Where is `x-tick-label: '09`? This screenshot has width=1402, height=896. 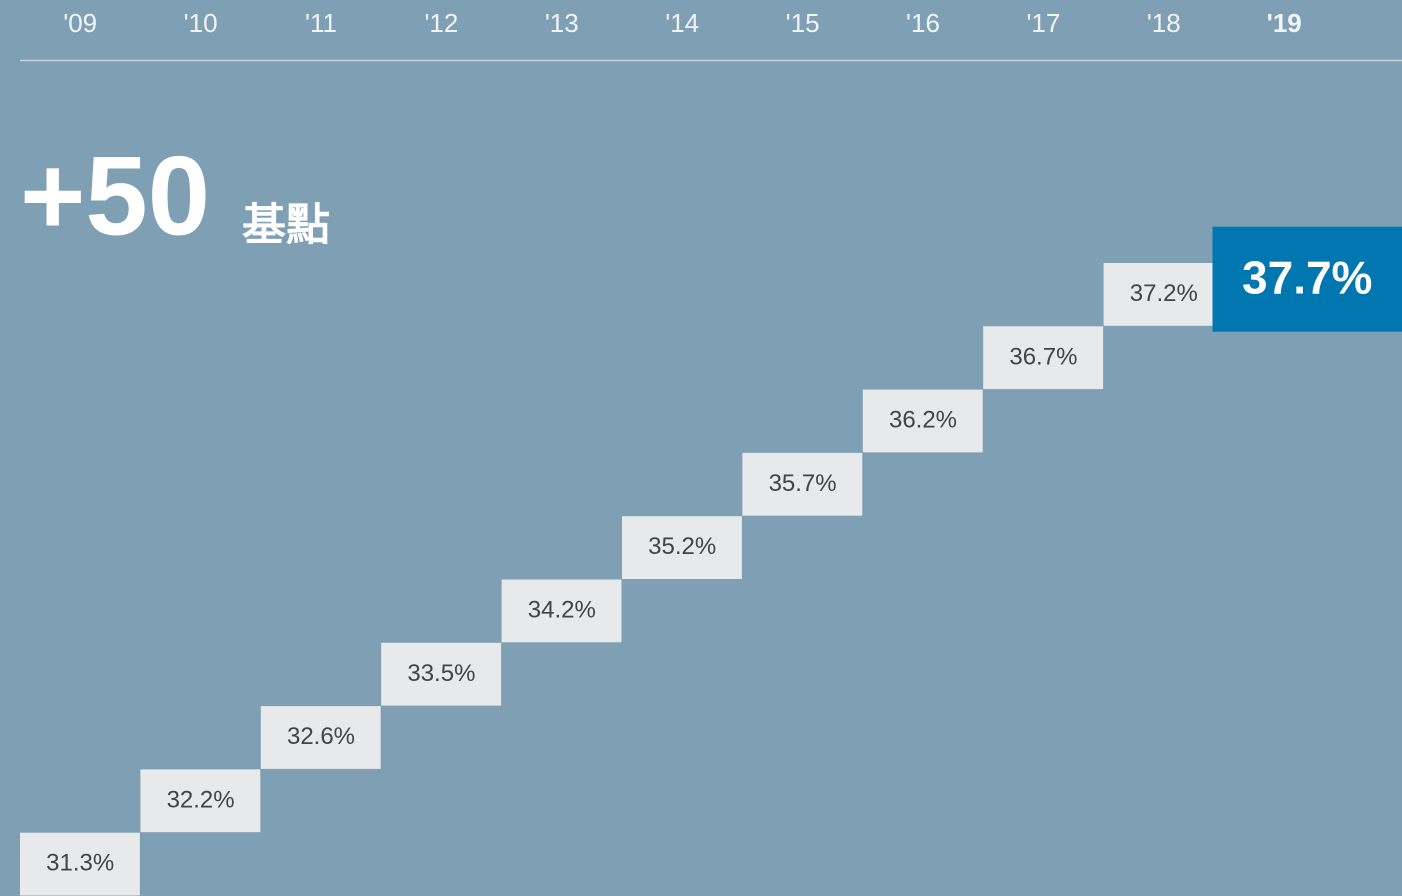 x-tick-label: '09 is located at coordinates (80, 23).